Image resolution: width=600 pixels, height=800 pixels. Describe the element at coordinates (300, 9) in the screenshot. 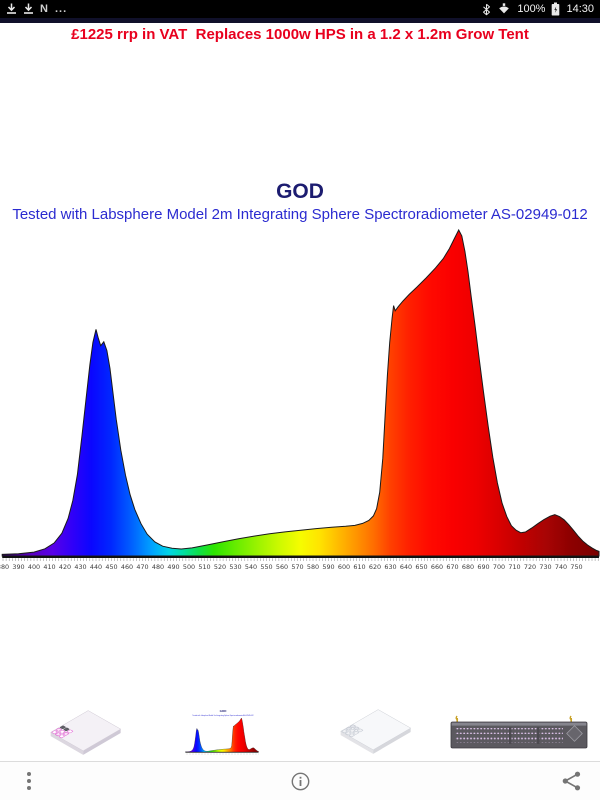

I see `status-bar: N ... 100% 14:30` at that location.